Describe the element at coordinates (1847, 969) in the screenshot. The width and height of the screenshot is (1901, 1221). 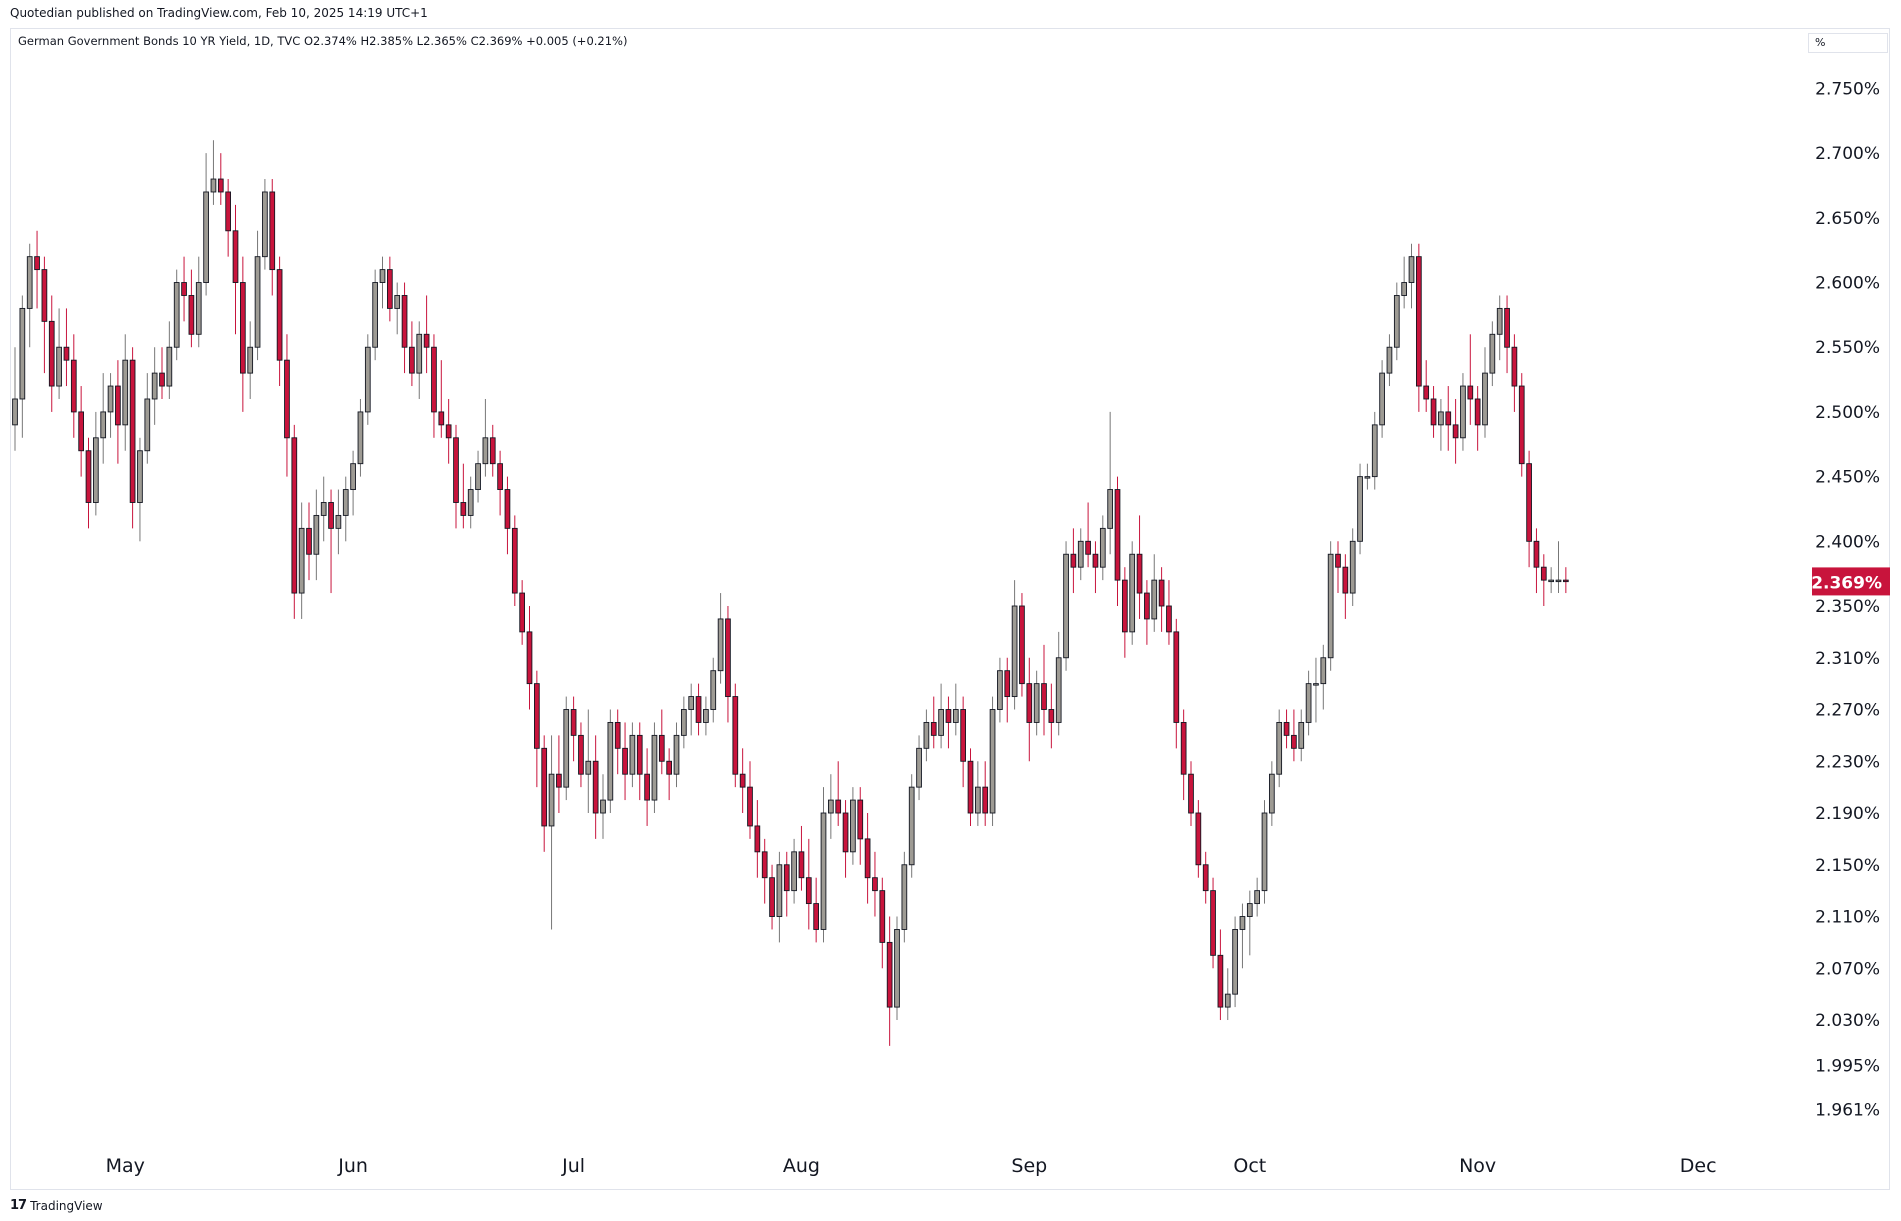
I see `y-tick-label: 2.070%` at that location.